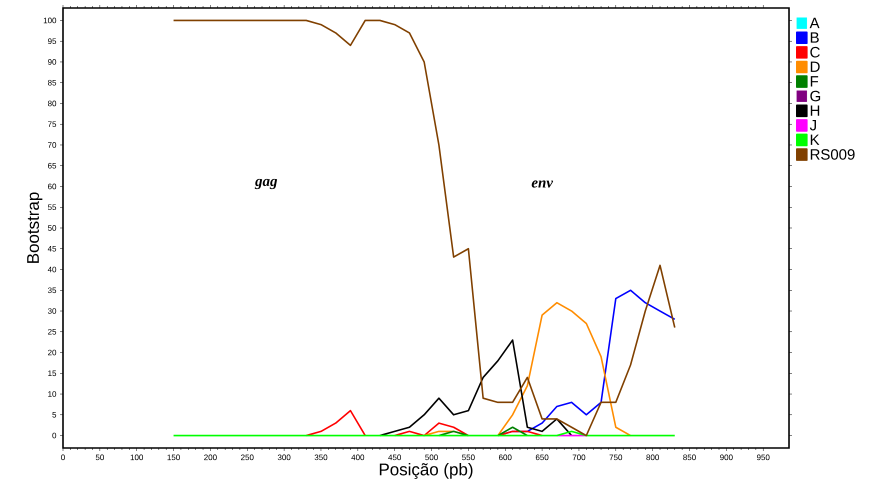 The image size is (875, 499). Describe the element at coordinates (832, 154) in the screenshot. I see `legend-label: RS009` at that location.